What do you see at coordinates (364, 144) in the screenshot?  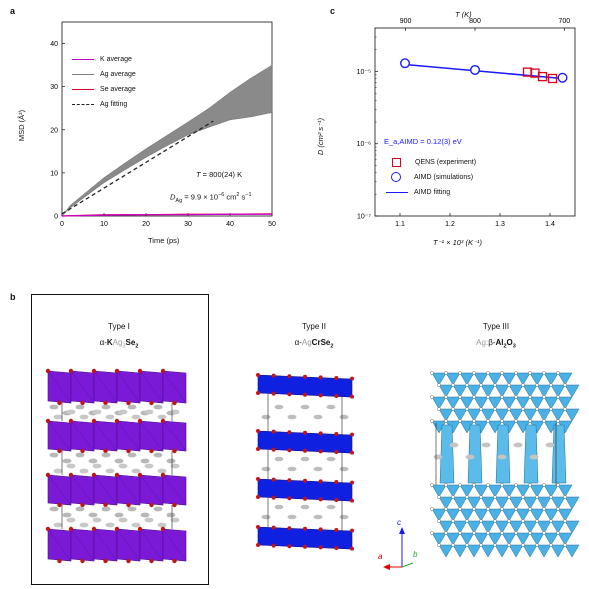 I see `arrhenius-y-tick-label: 10⁻⁶` at bounding box center [364, 144].